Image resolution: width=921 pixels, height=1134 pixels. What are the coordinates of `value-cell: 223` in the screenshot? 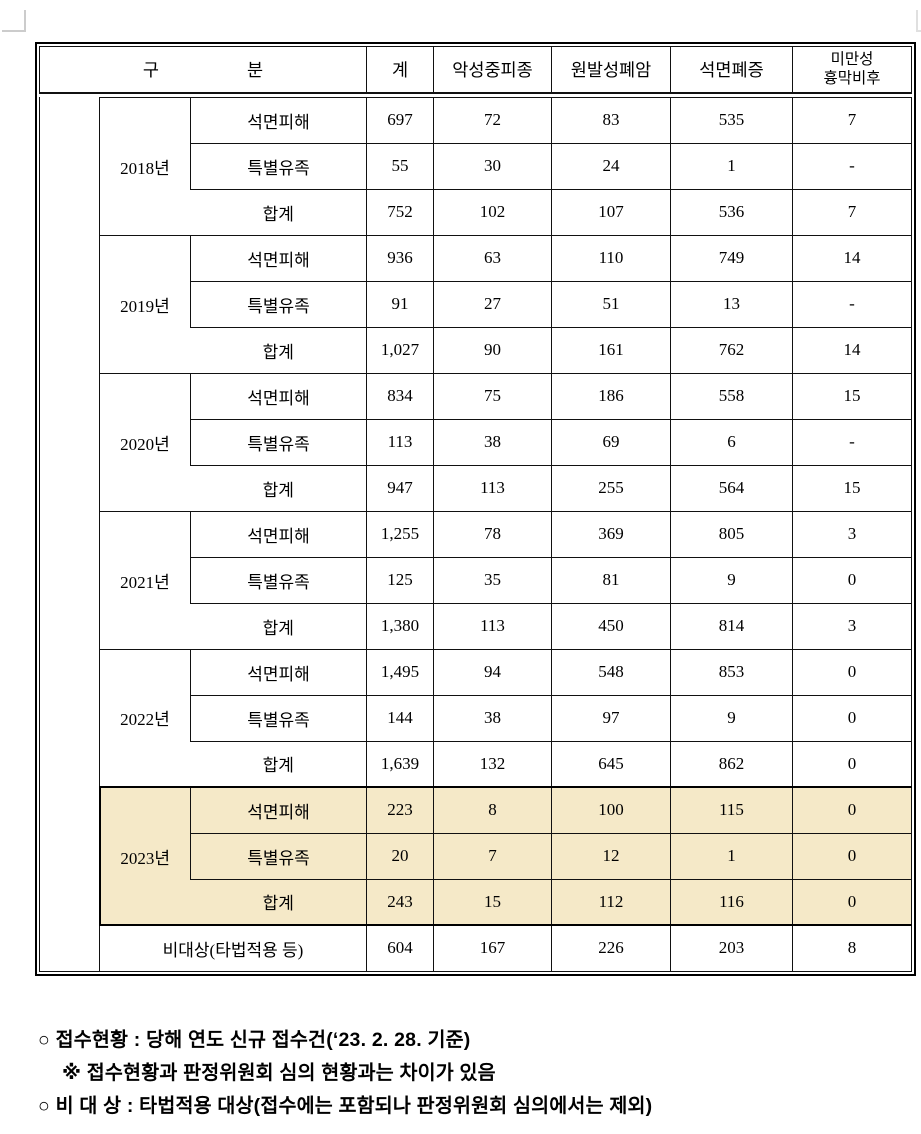 It's located at (400, 810).